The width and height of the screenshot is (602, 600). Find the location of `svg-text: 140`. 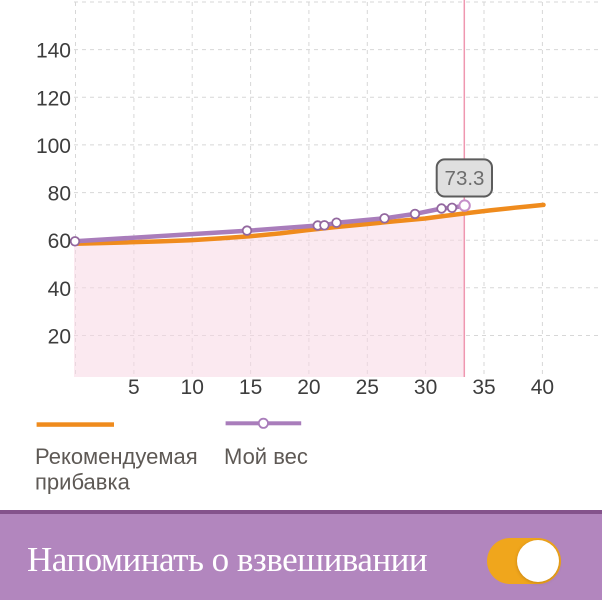

svg-text: 140 is located at coordinates (53, 51).